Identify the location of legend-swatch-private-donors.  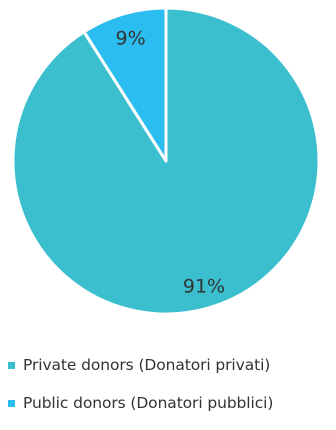
(11, 365).